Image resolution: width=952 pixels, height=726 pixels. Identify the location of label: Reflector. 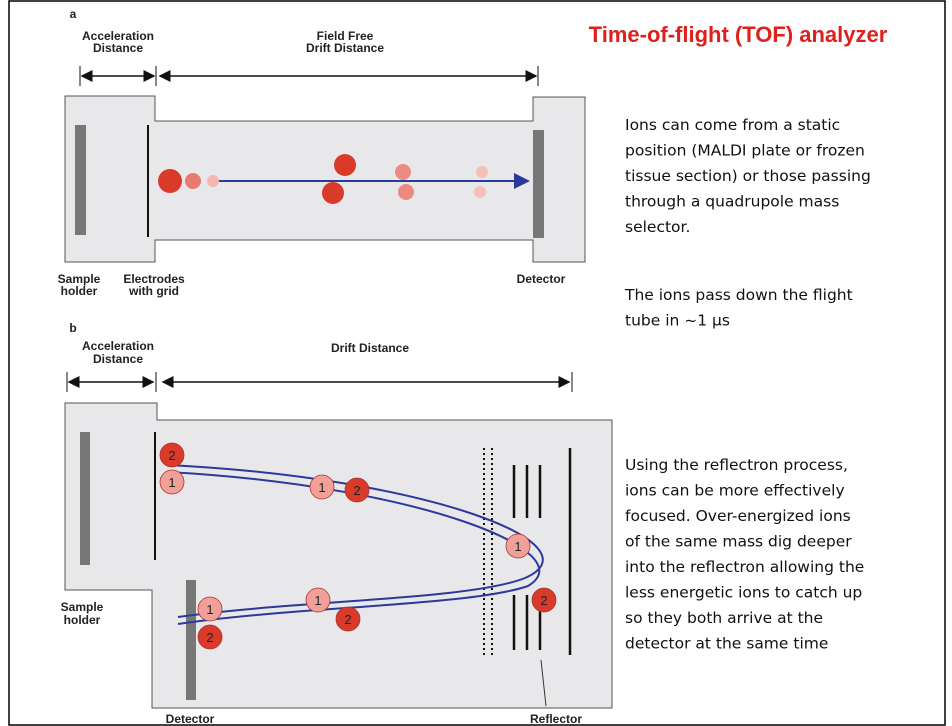
(556, 719).